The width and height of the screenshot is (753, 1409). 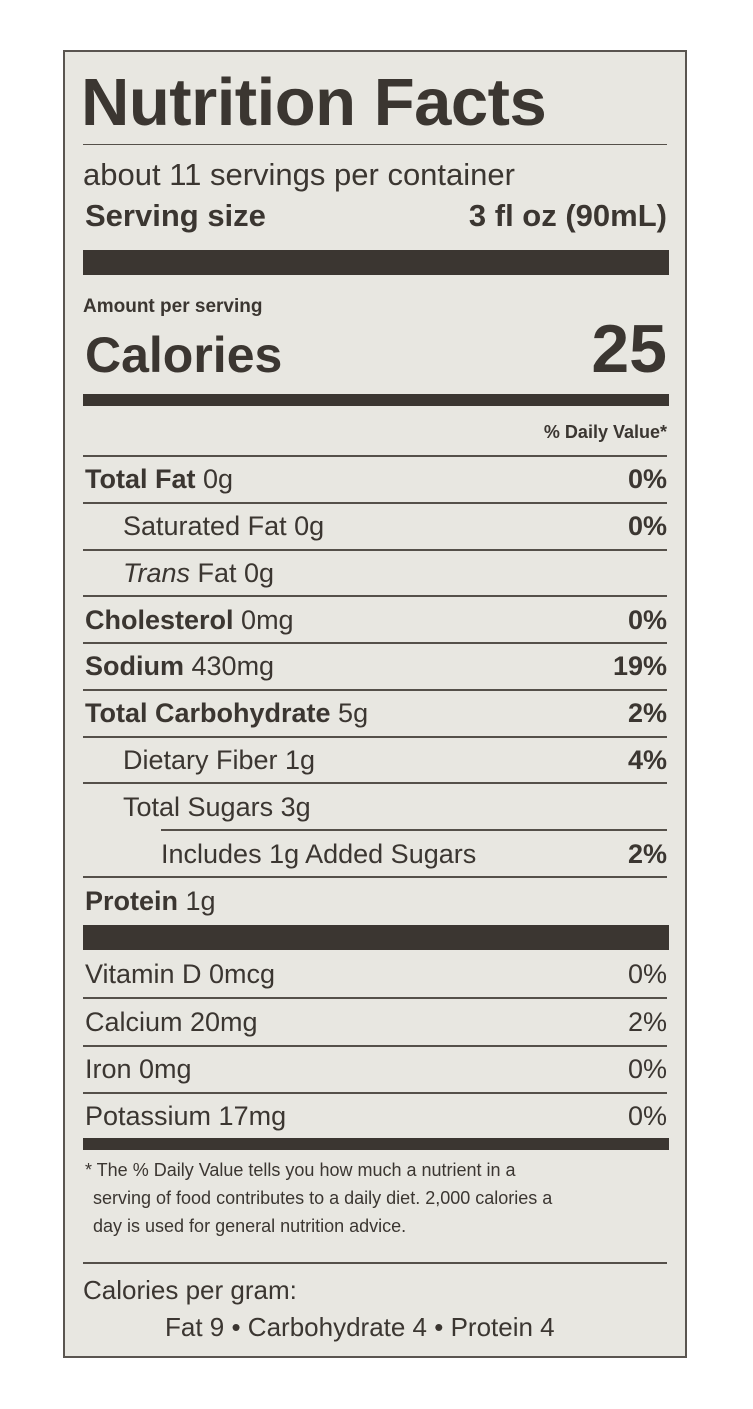 I want to click on vitamin-label: Vitamin D 0mcg, so click(x=180, y=974).